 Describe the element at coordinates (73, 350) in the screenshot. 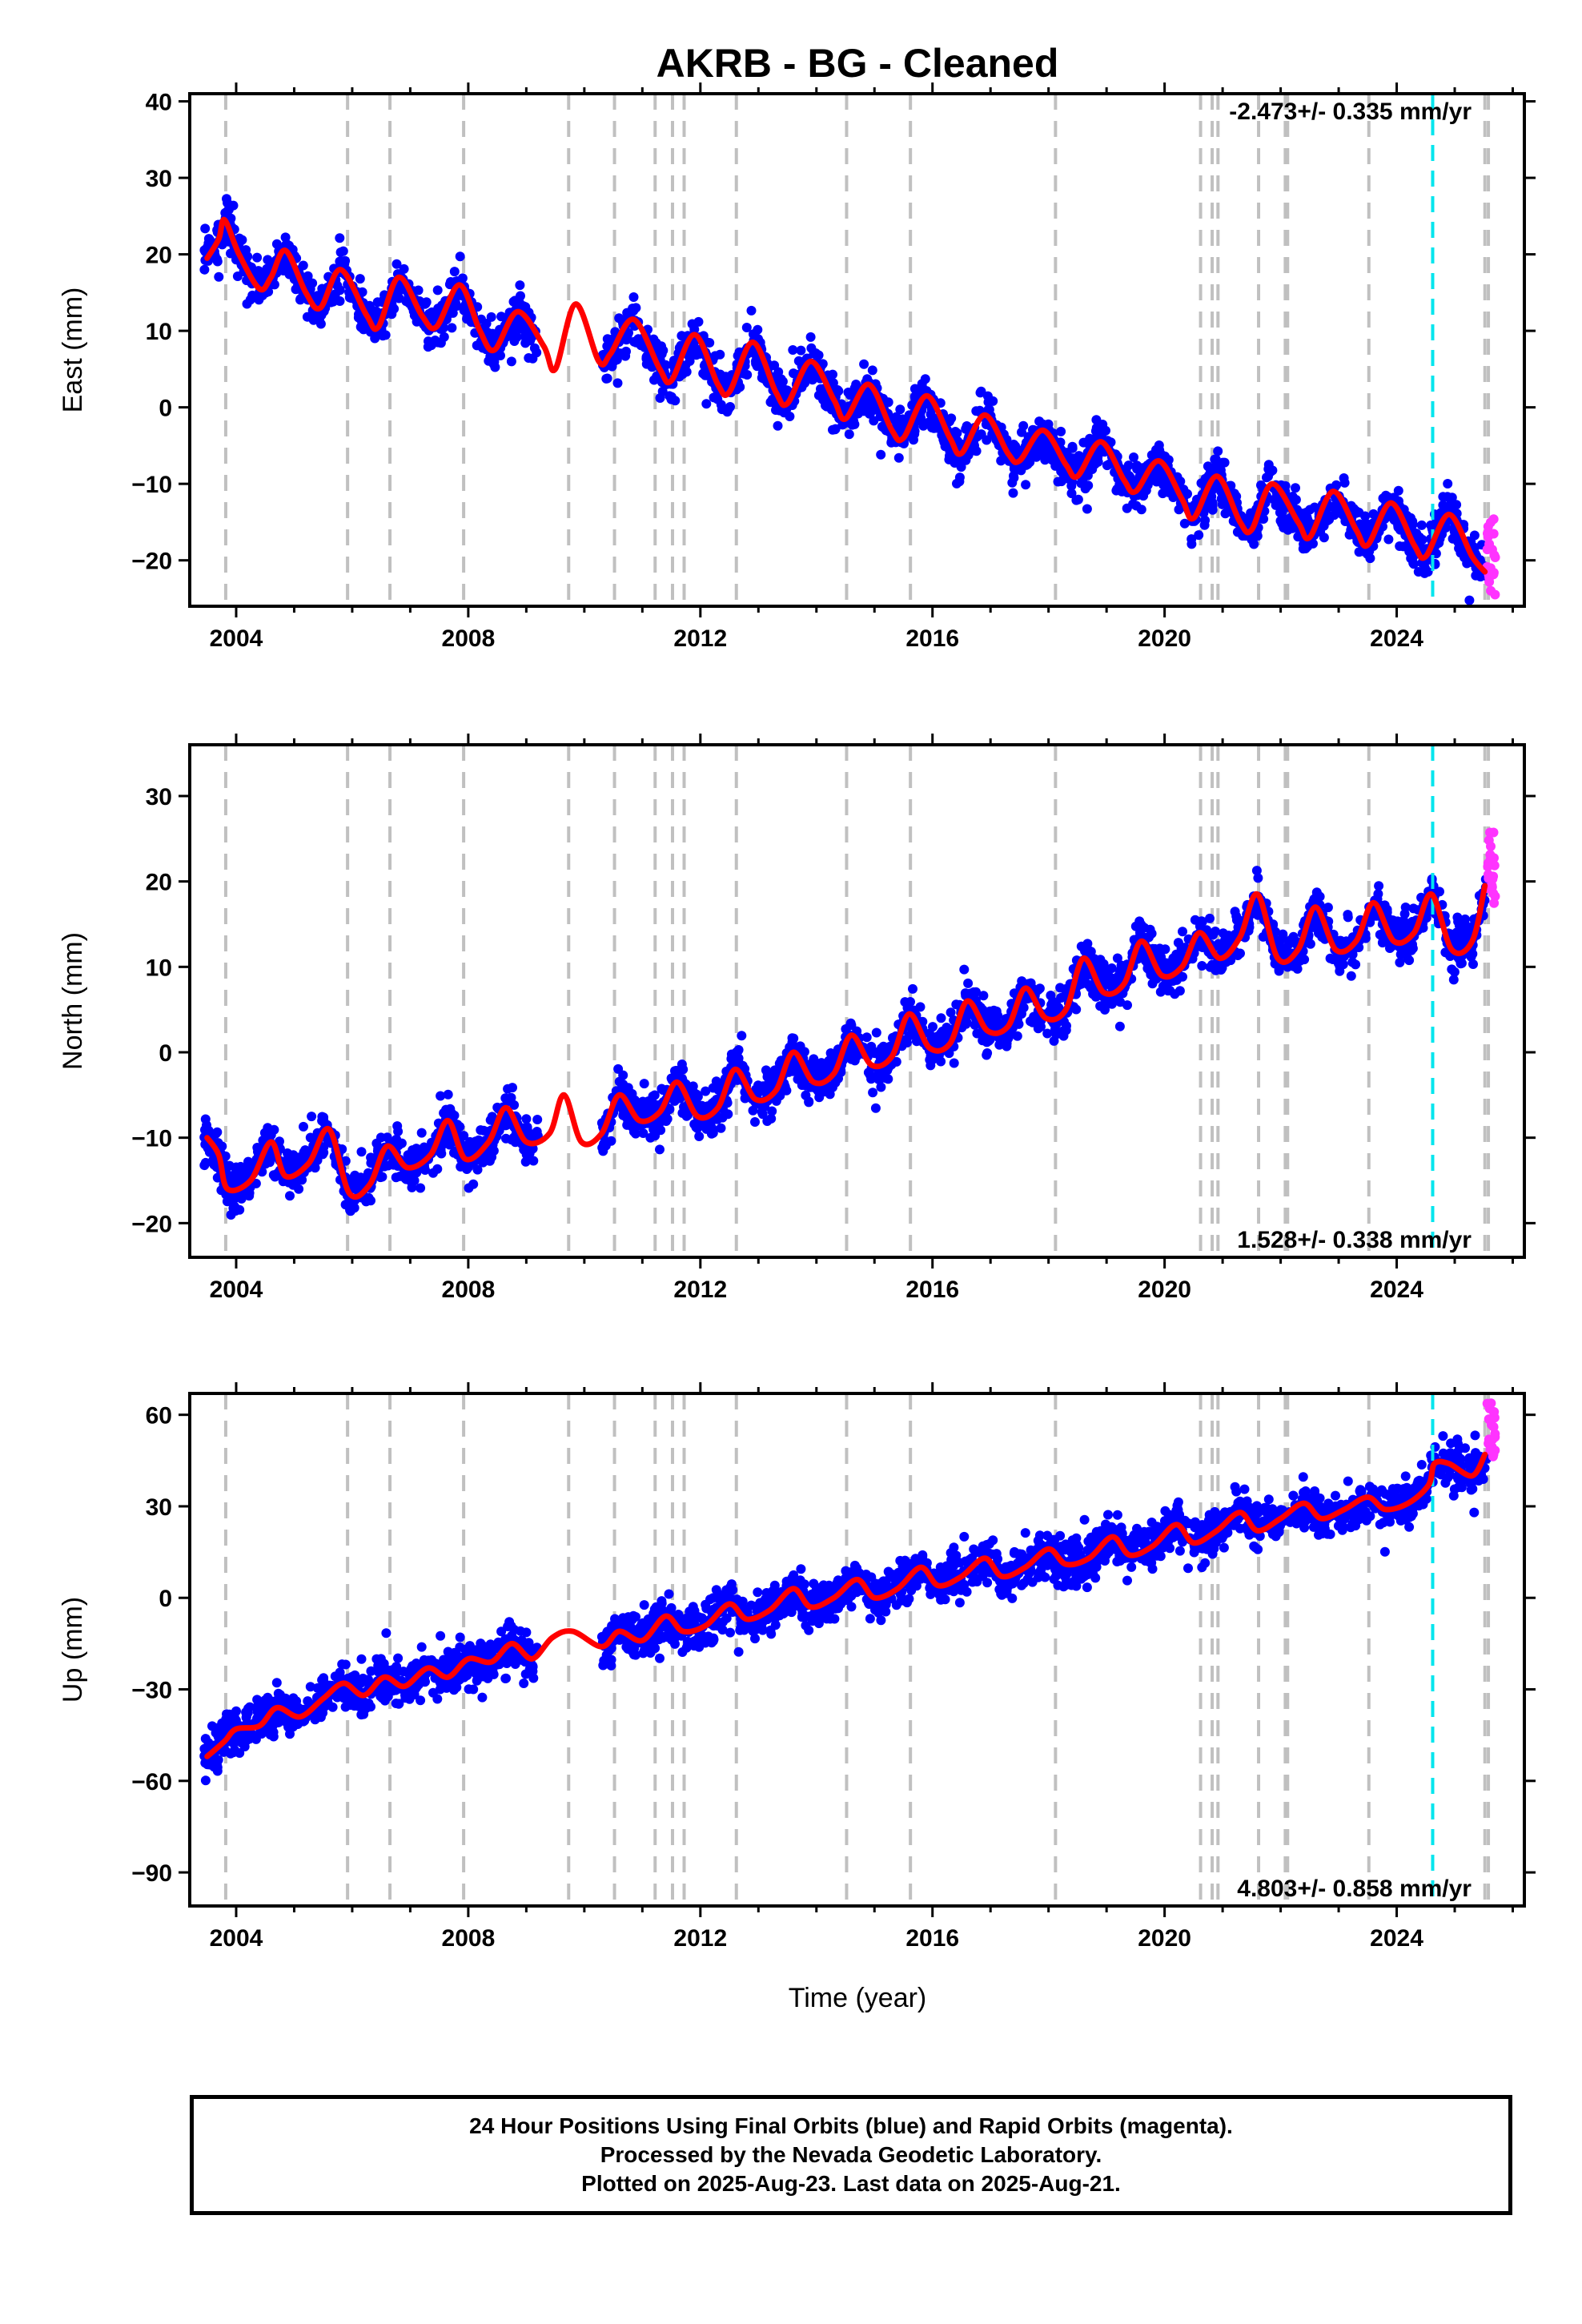

I see `east-y-axis-label: East (mm)` at that location.